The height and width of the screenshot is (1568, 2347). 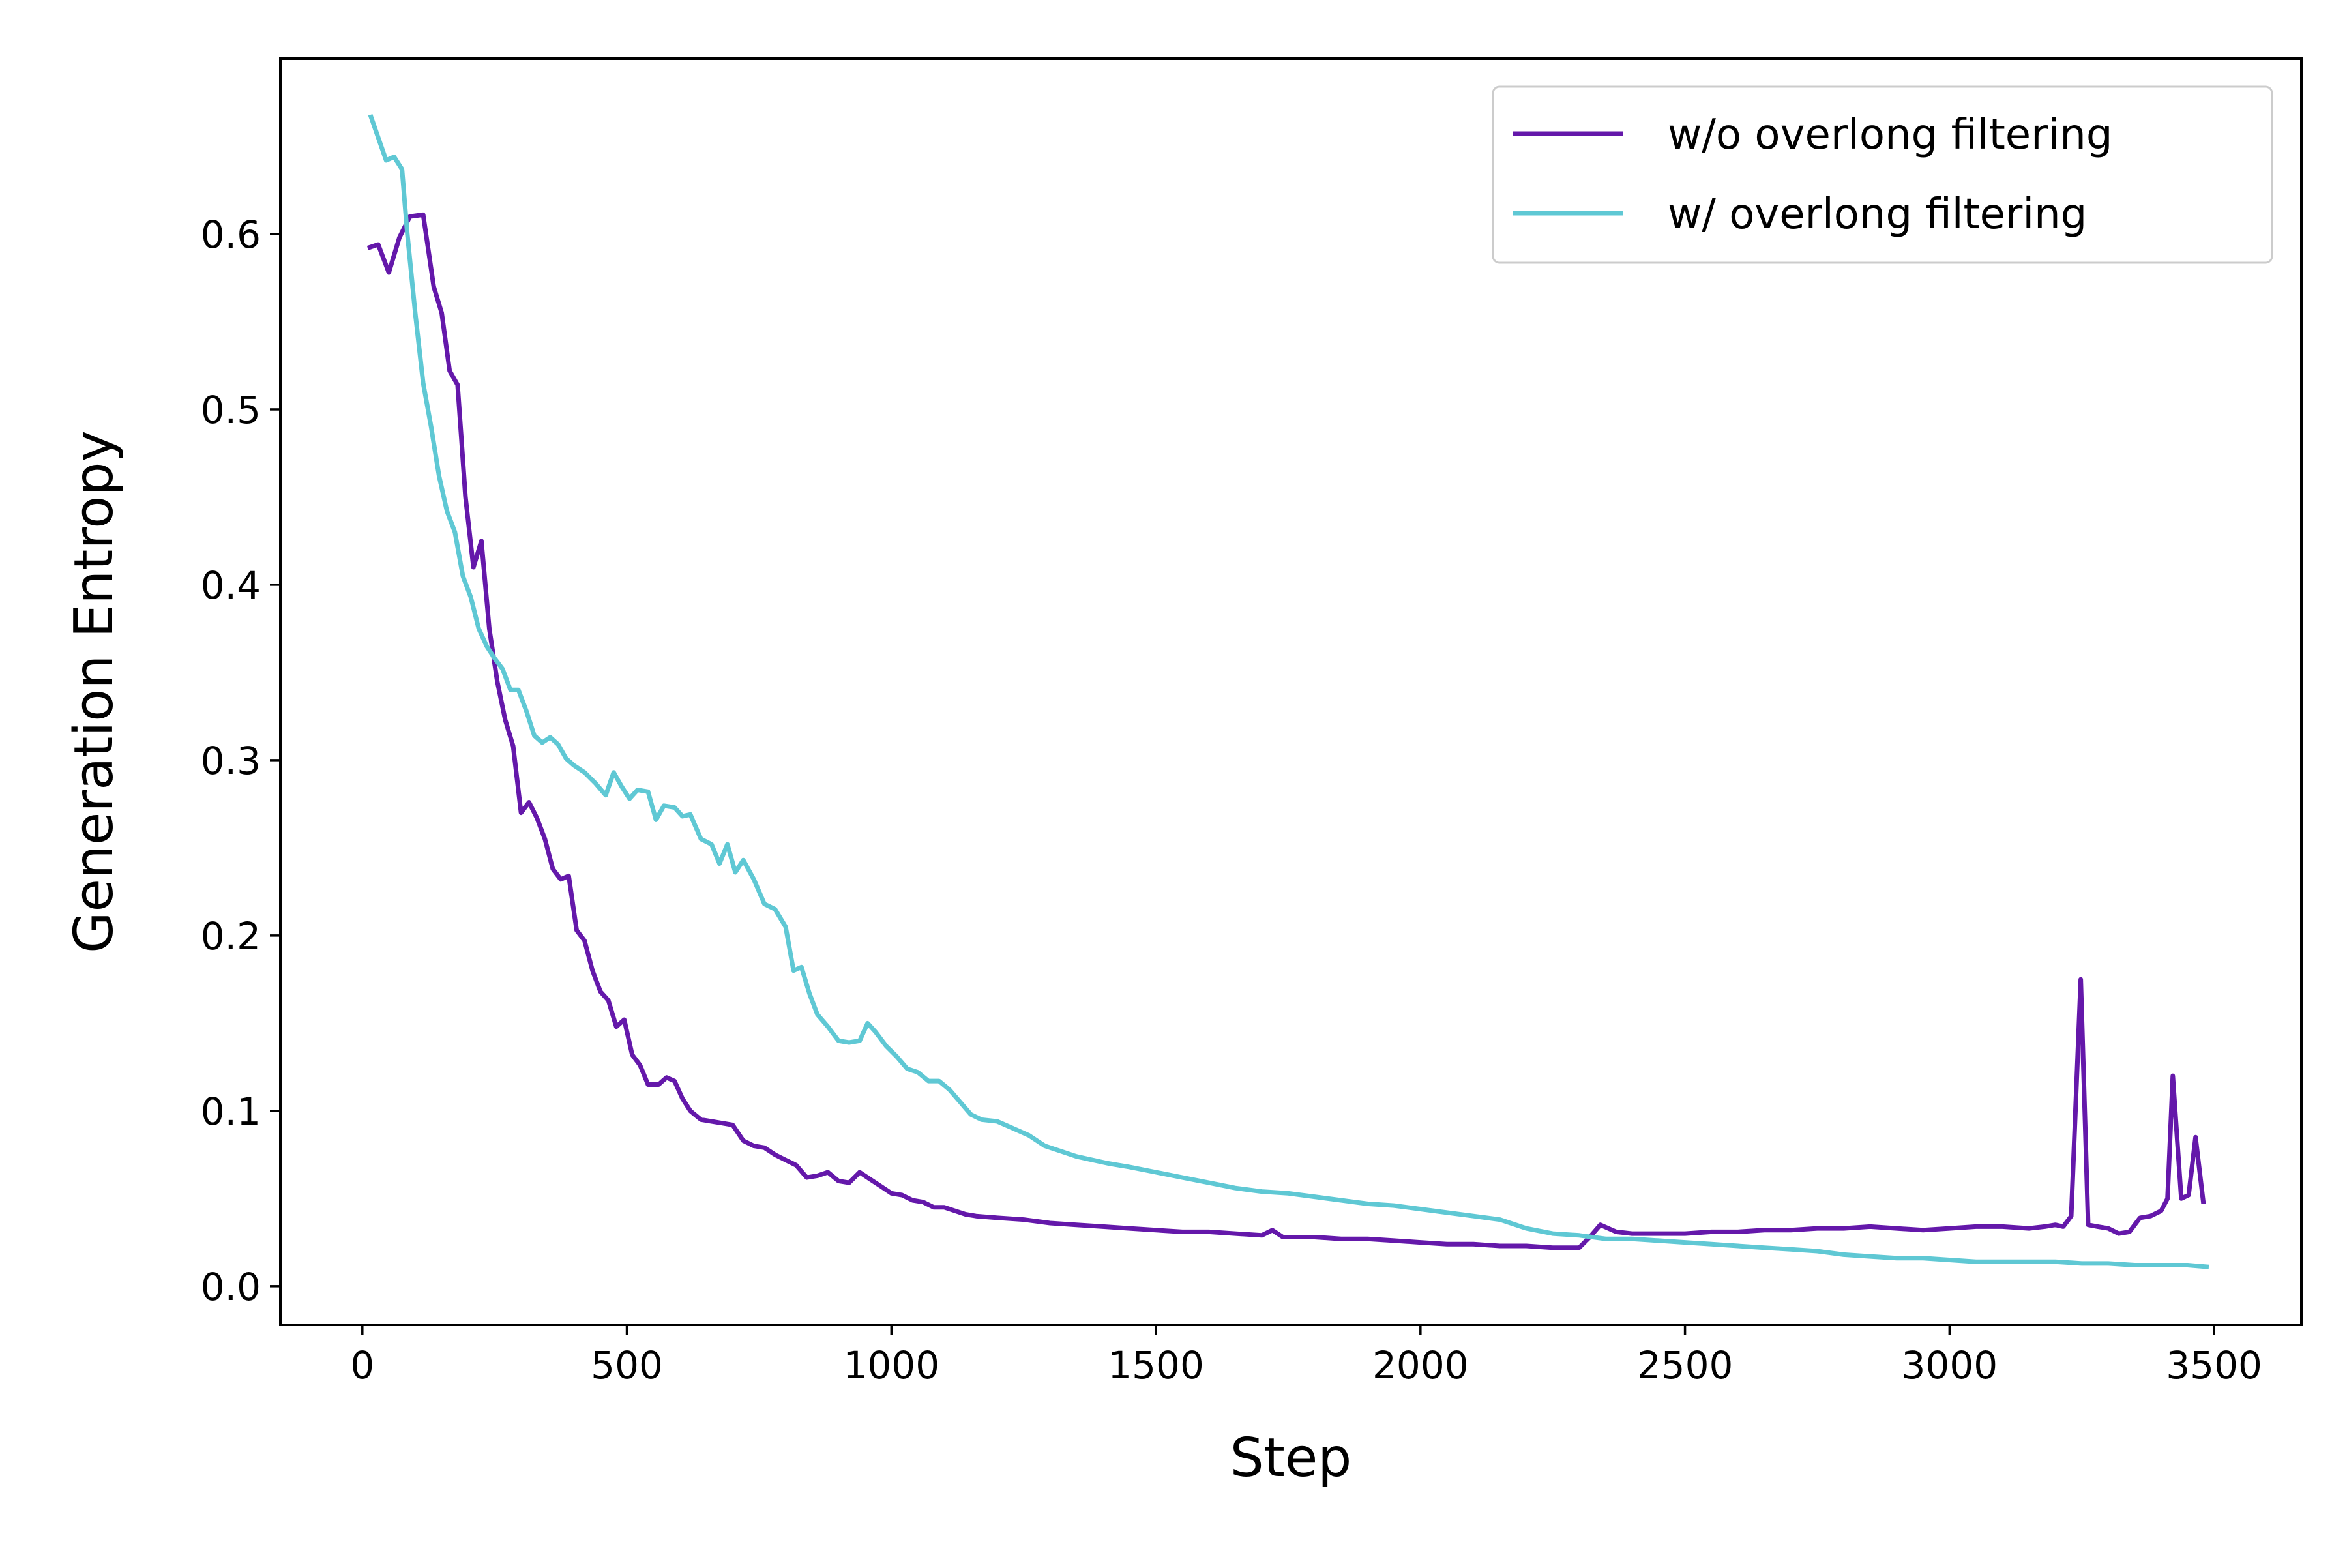 I want to click on x-tick-label: 500, so click(x=627, y=1365).